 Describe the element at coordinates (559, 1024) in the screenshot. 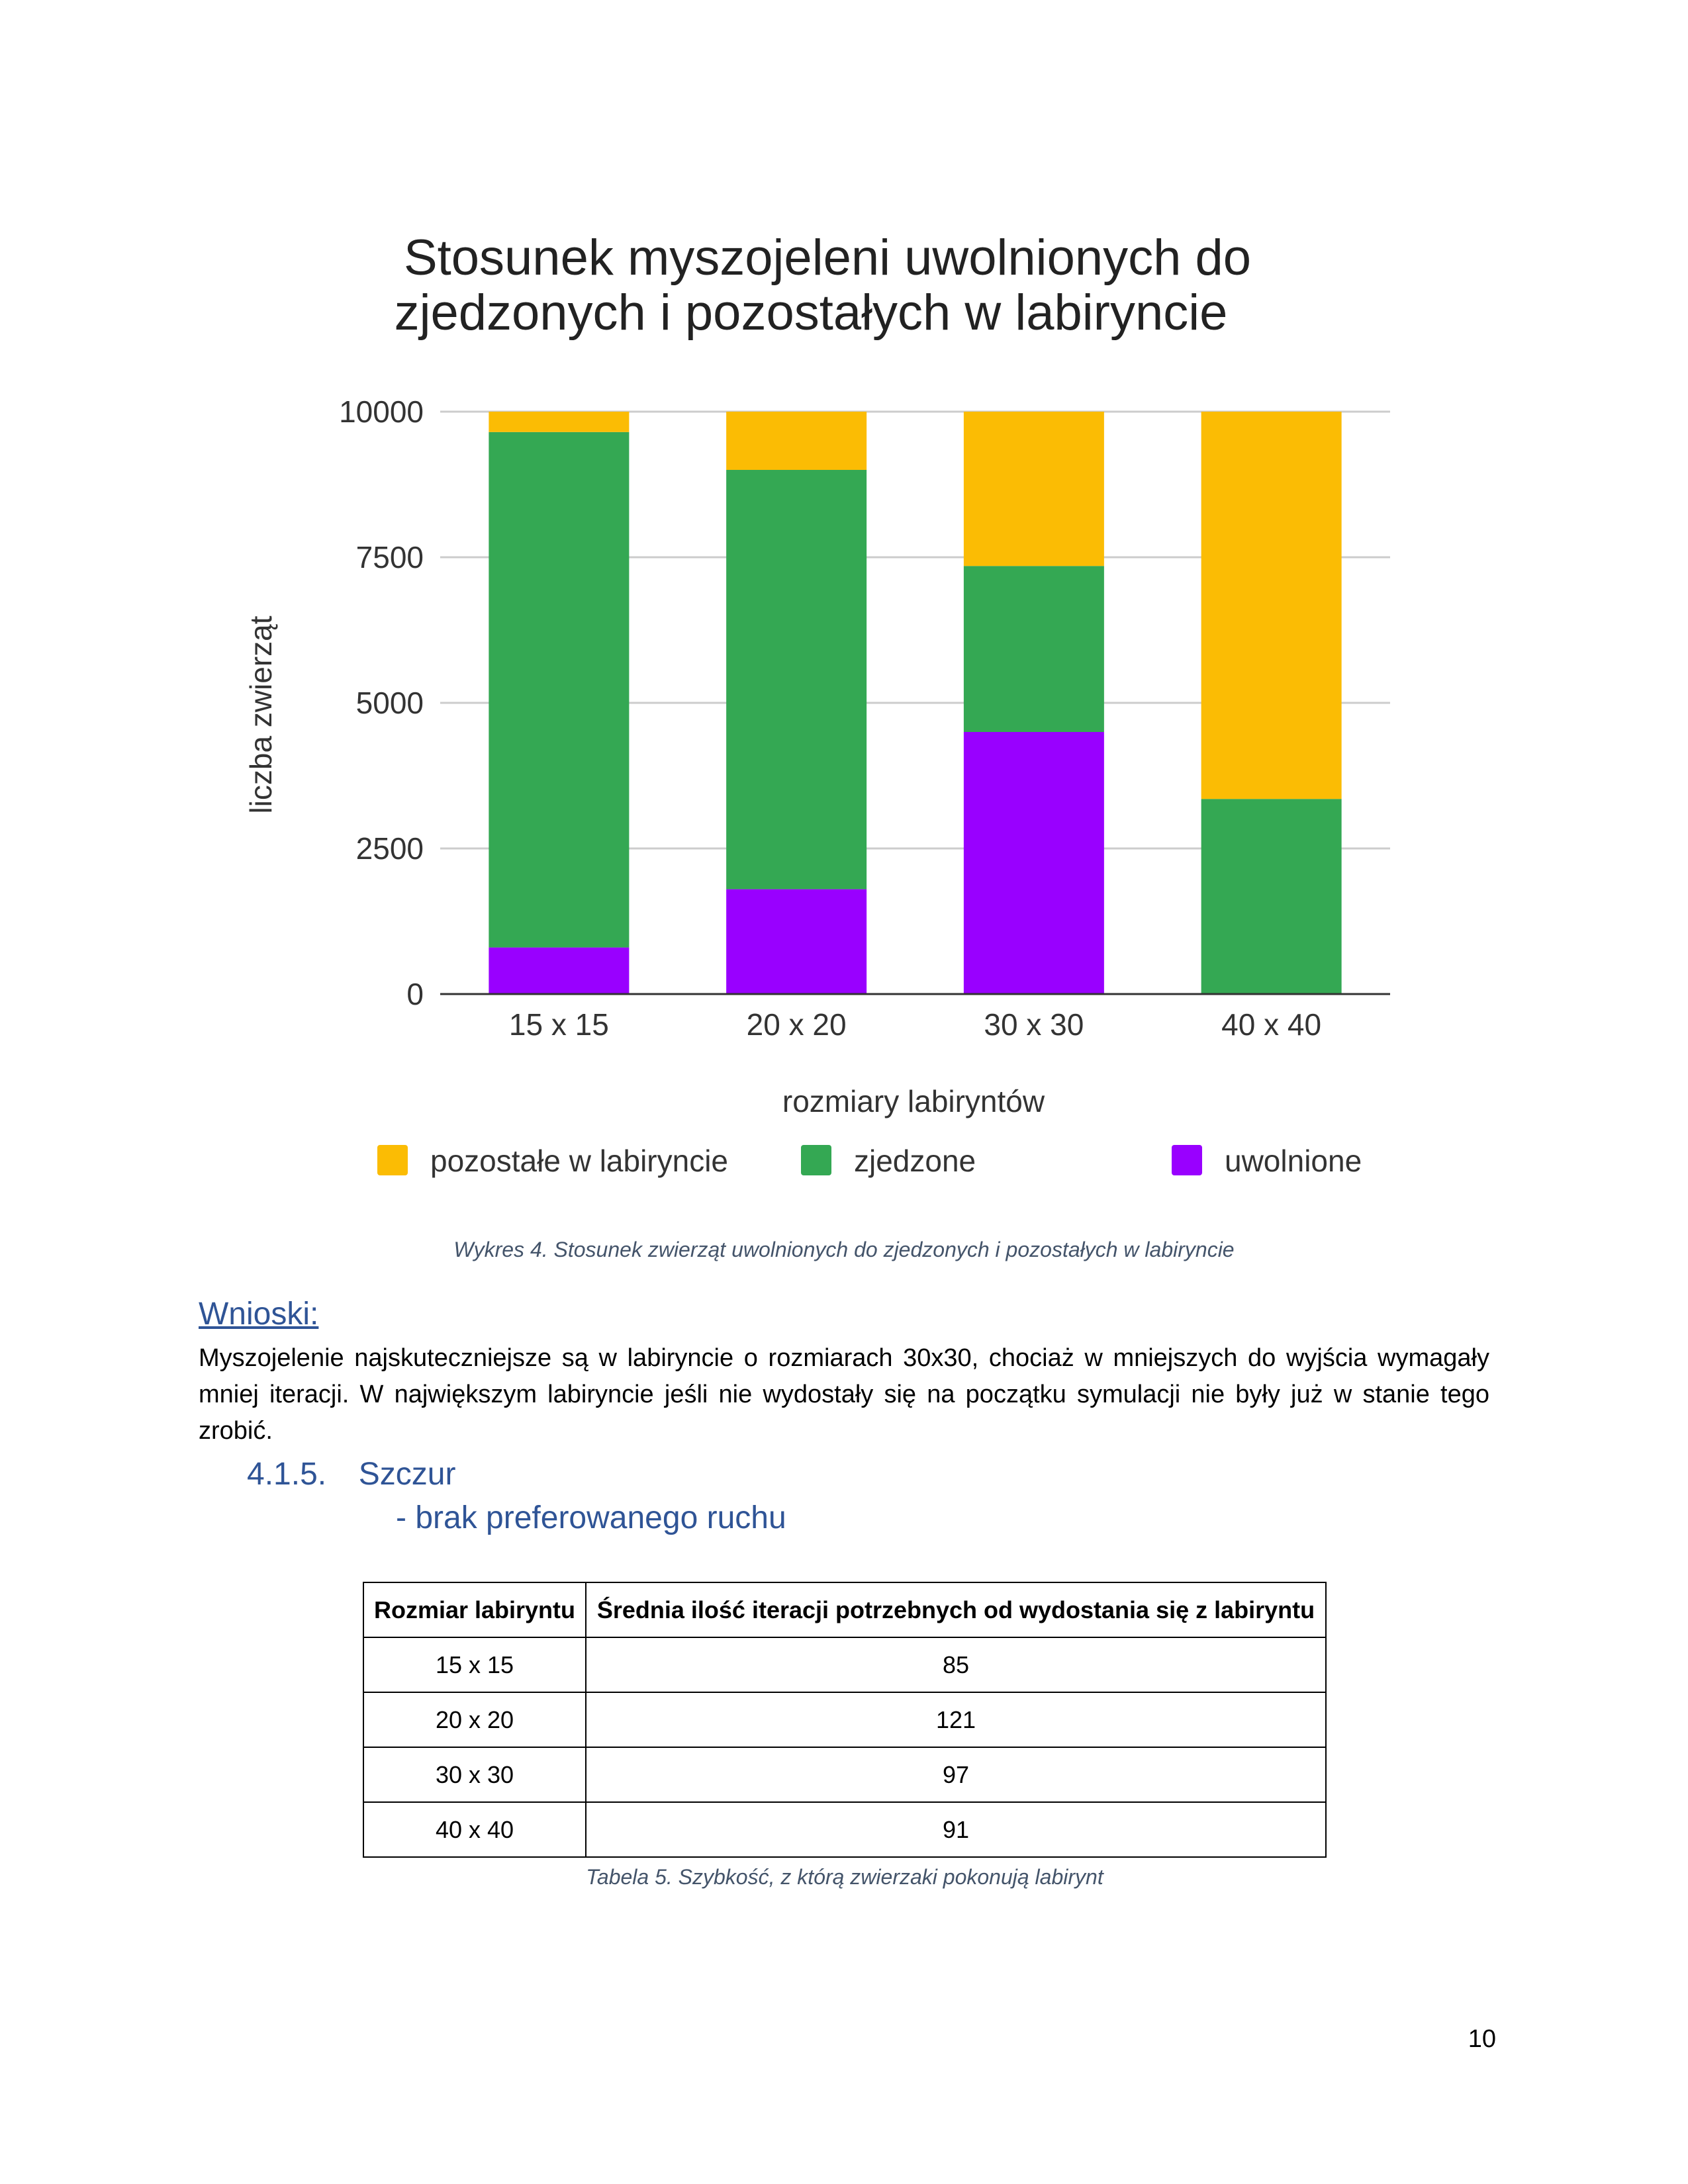

I see `x-tick-label: 15 x 15` at that location.